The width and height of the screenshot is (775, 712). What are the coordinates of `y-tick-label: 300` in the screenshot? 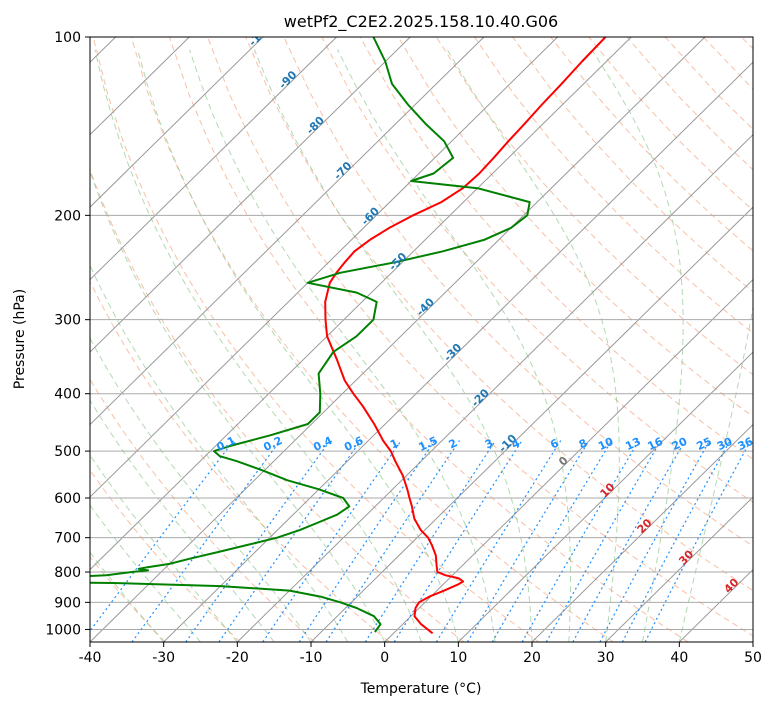 It's located at (67, 321).